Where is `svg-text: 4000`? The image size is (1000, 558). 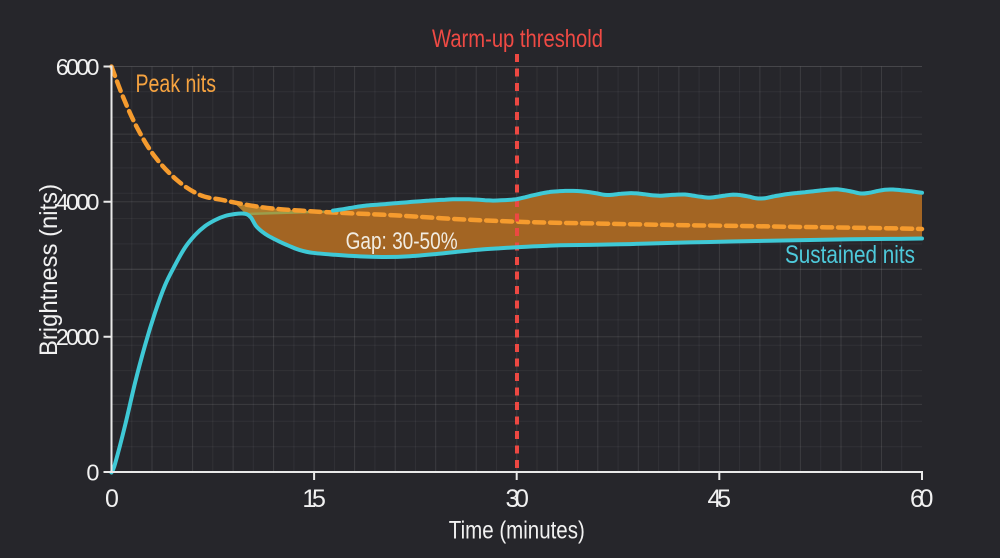
svg-text: 4000 is located at coordinates (78, 202).